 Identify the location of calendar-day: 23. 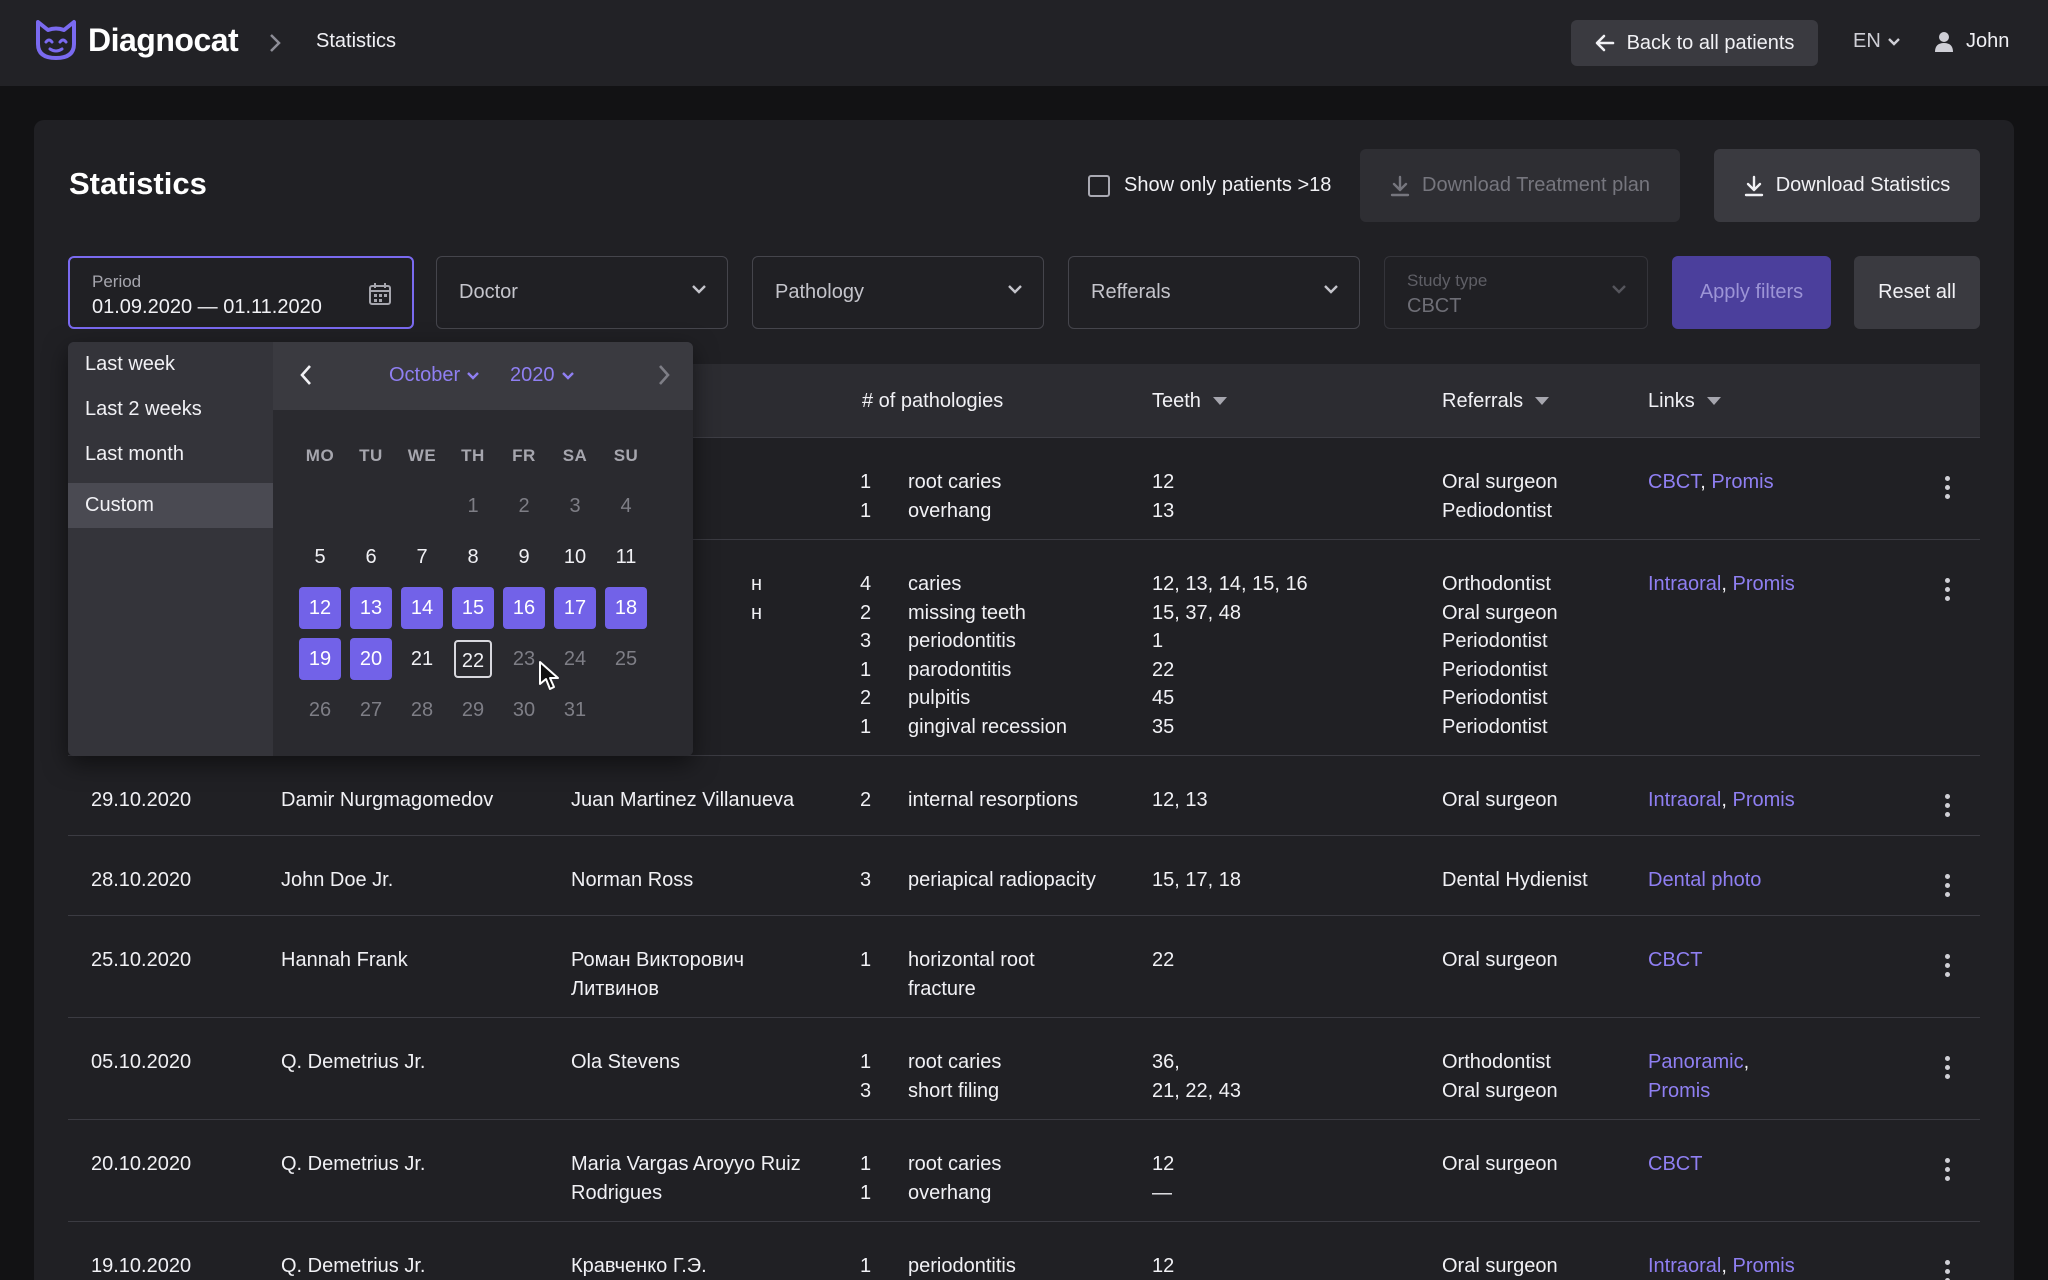
(524, 659).